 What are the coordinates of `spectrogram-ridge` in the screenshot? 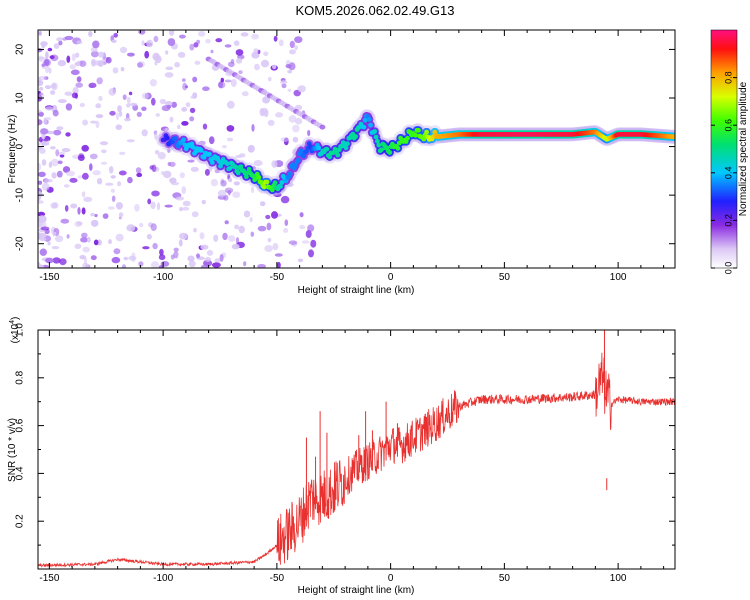 It's located at (415, 153).